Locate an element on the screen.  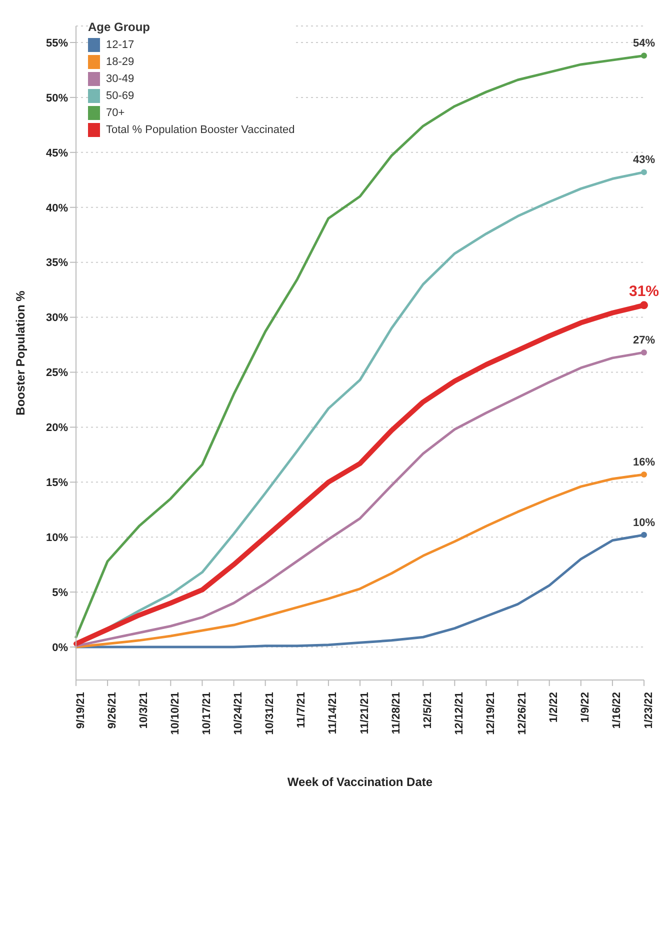
y-tick-label: 0% is located at coordinates (60, 648).